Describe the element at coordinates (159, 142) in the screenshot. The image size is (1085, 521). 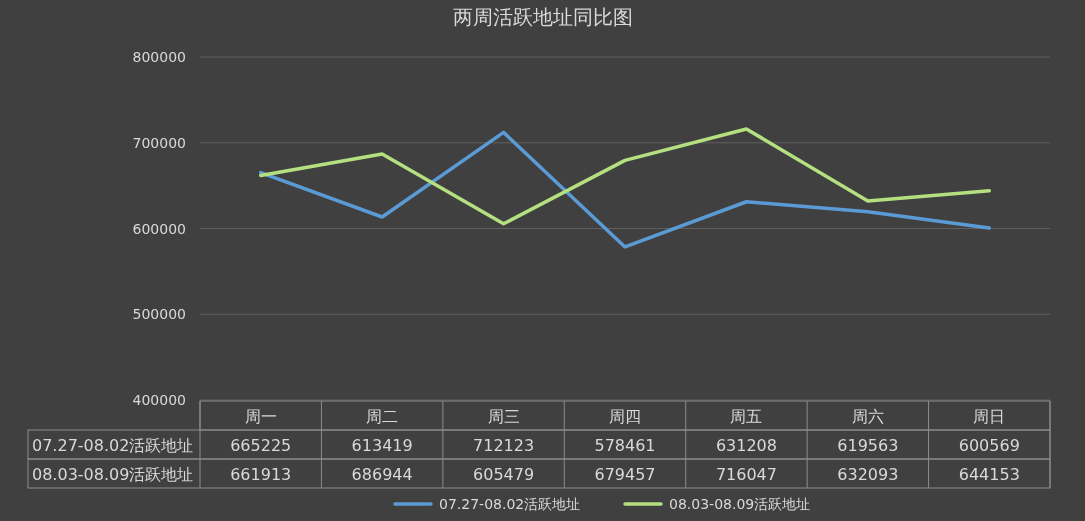
I see `y-tick-label: 700000` at that location.